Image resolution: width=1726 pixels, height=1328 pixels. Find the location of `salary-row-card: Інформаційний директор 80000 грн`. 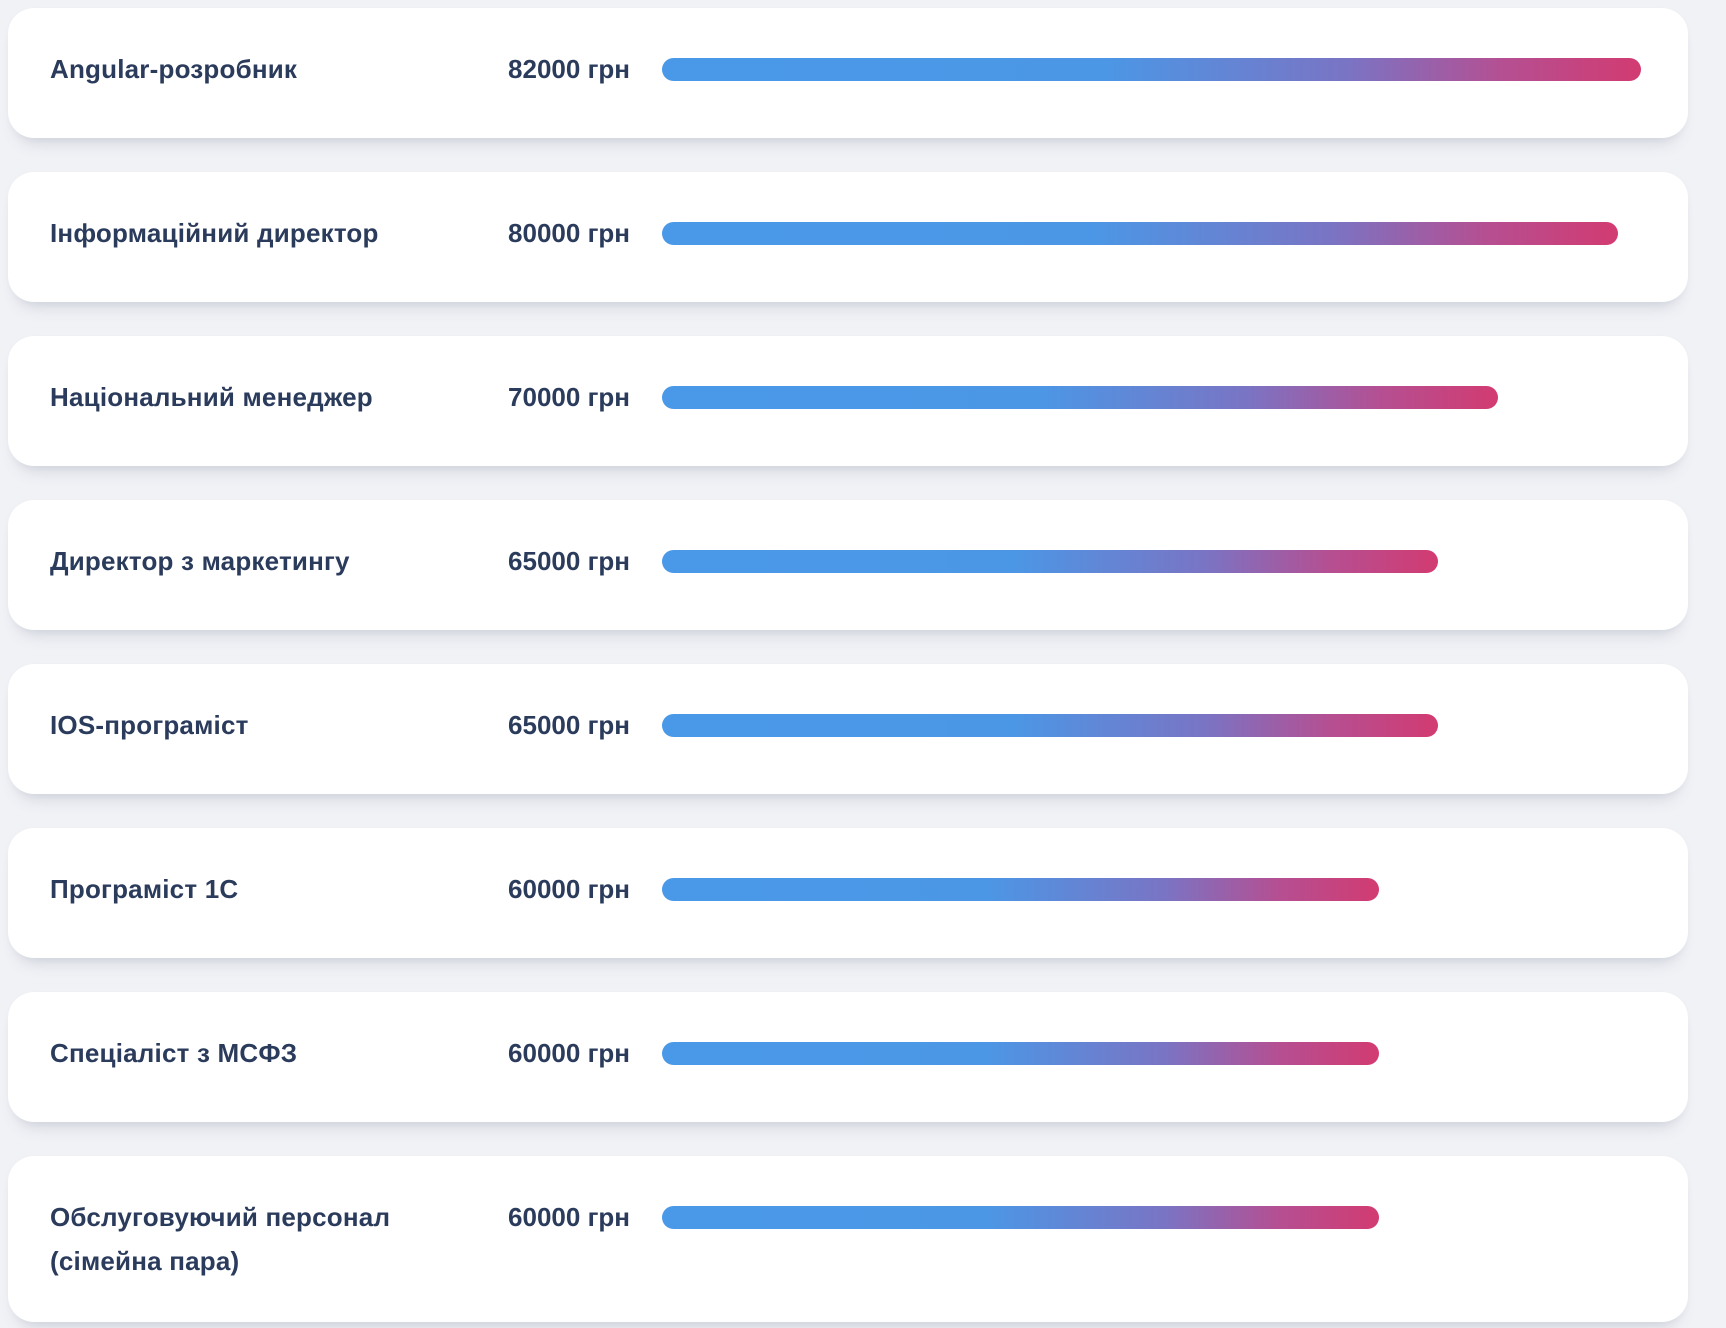

salary-row-card: Інформаційний директор 80000 грн is located at coordinates (848, 237).